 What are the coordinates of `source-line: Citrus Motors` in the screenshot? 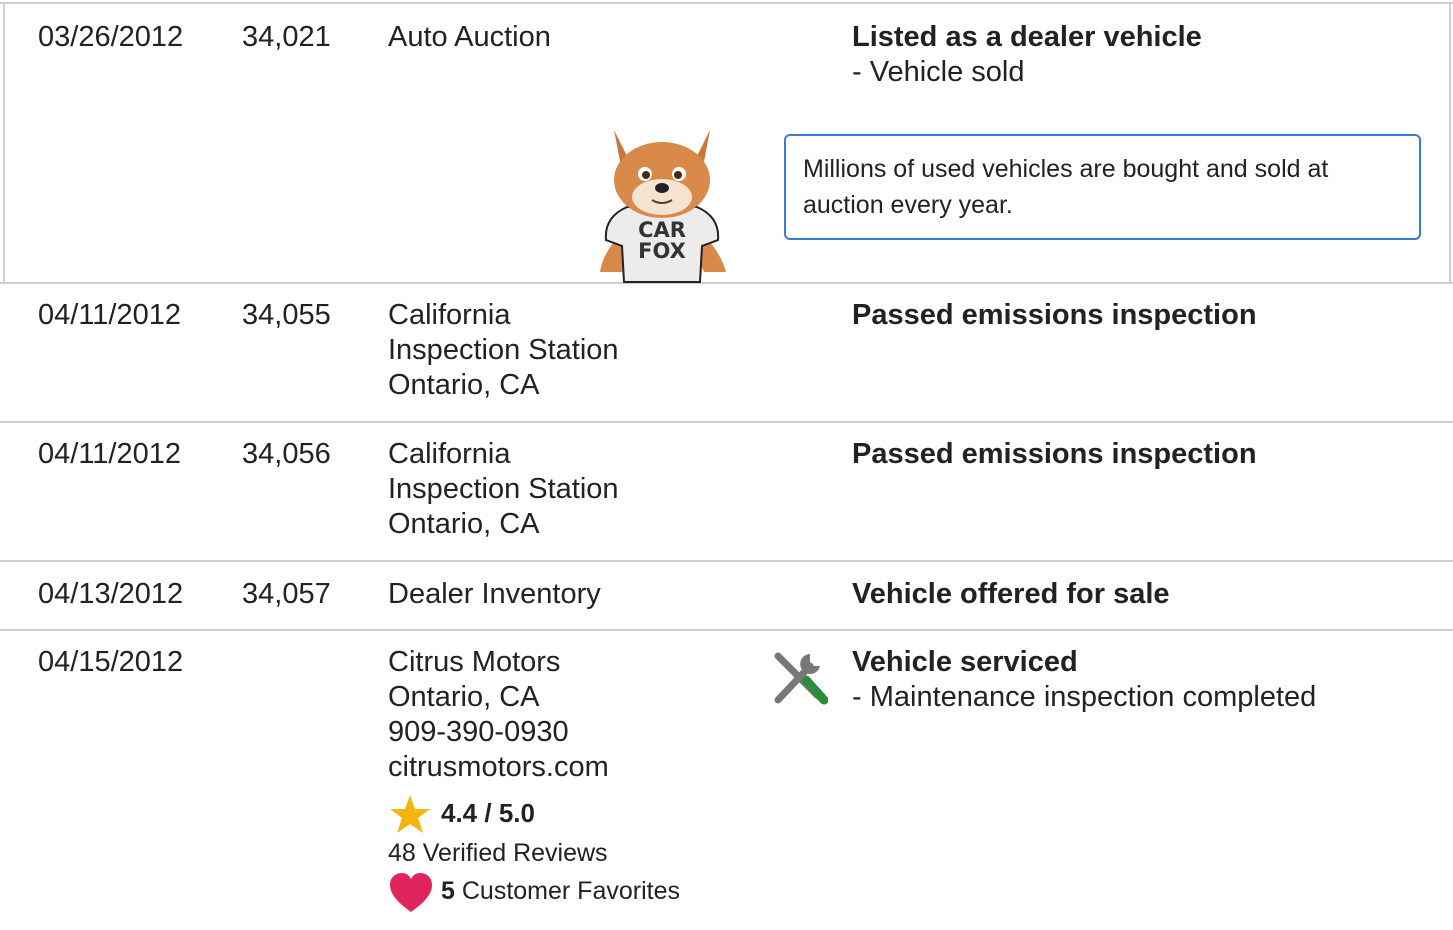 It's located at (474, 662).